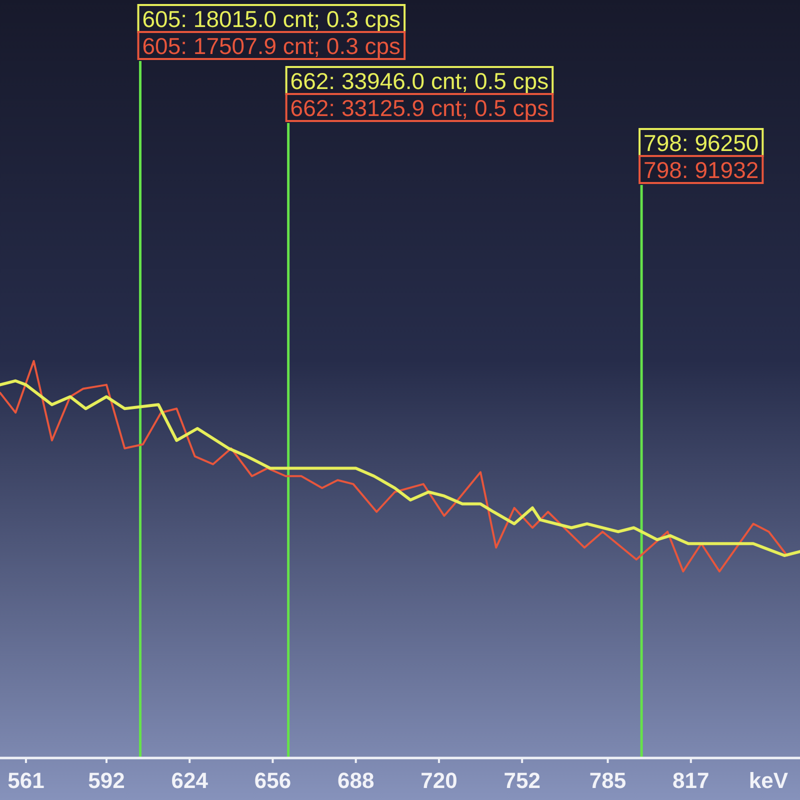 The width and height of the screenshot is (800, 800). What do you see at coordinates (439, 780) in the screenshot?
I see `x-tick-label: 720` at bounding box center [439, 780].